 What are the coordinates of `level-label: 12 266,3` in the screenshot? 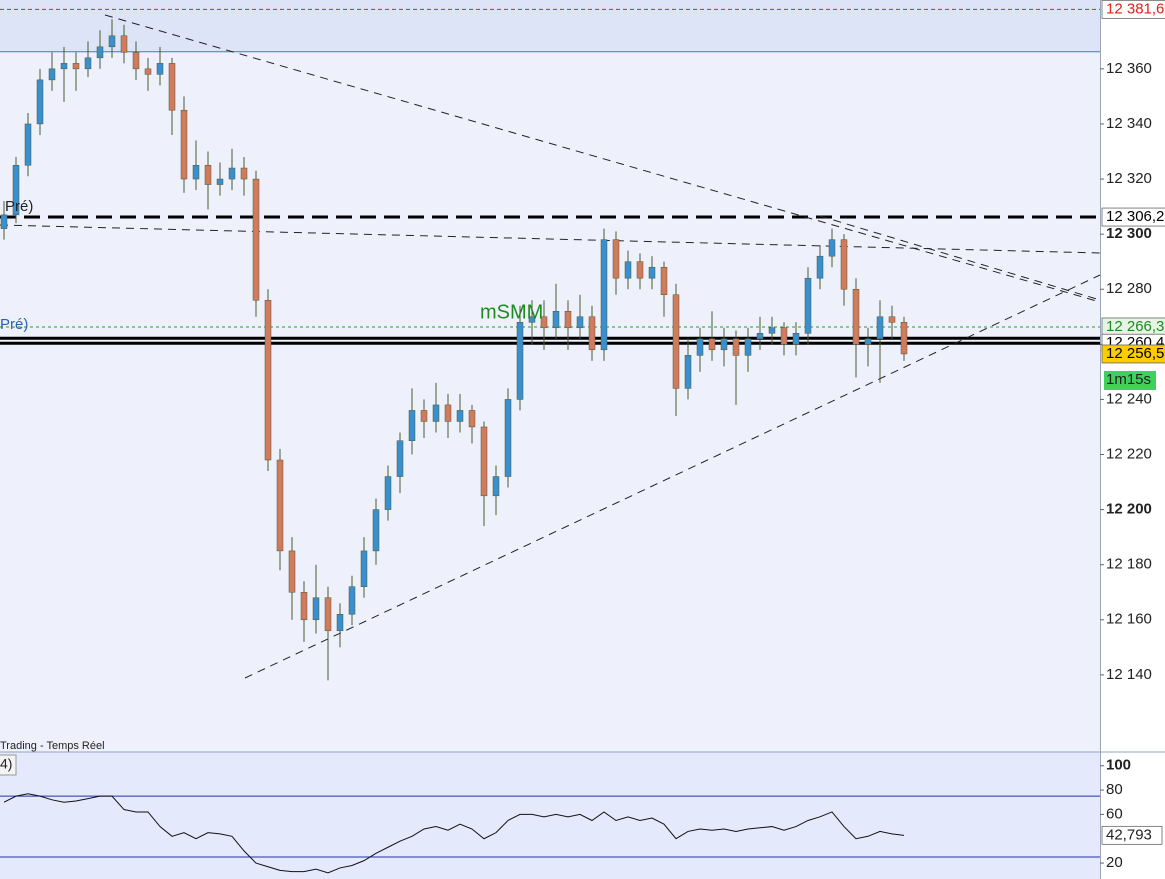 It's located at (1135, 326).